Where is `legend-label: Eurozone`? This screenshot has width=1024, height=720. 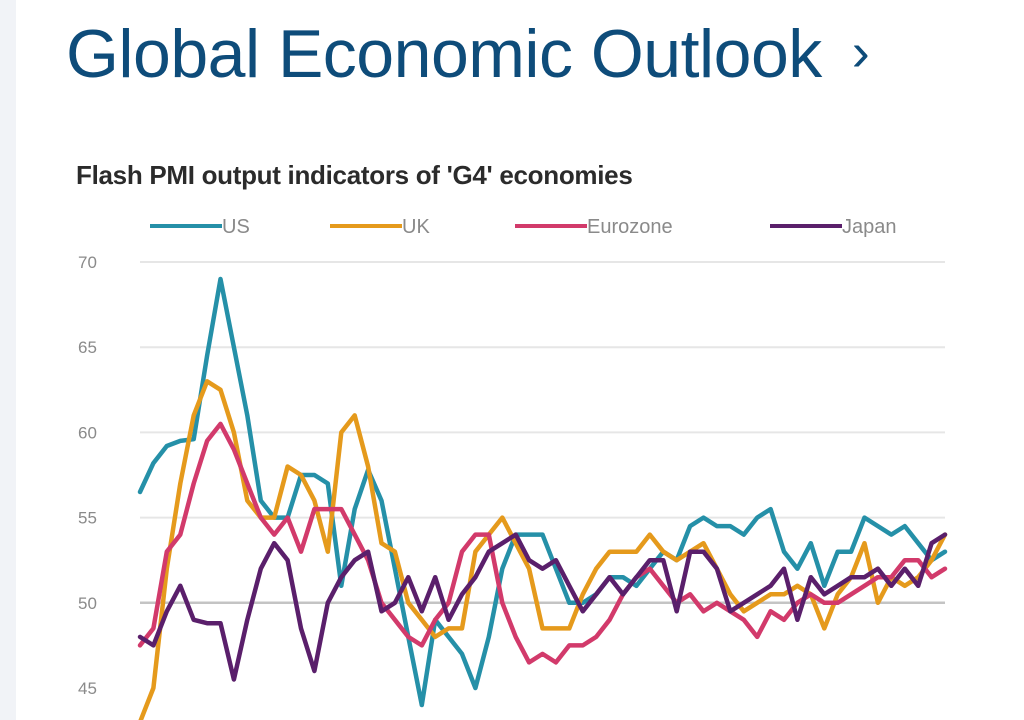
legend-label: Eurozone is located at coordinates (630, 227).